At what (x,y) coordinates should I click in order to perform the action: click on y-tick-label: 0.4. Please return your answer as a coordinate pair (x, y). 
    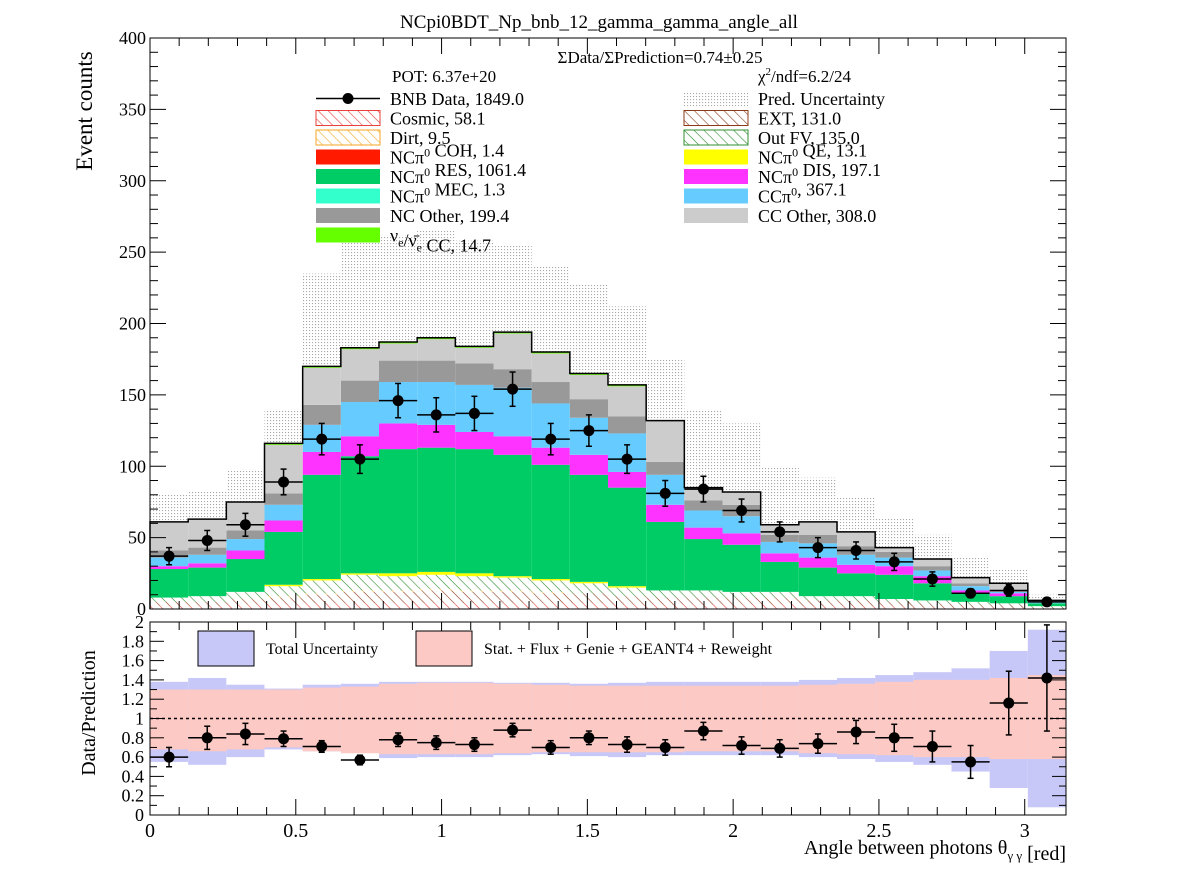
    Looking at the image, I should click on (133, 776).